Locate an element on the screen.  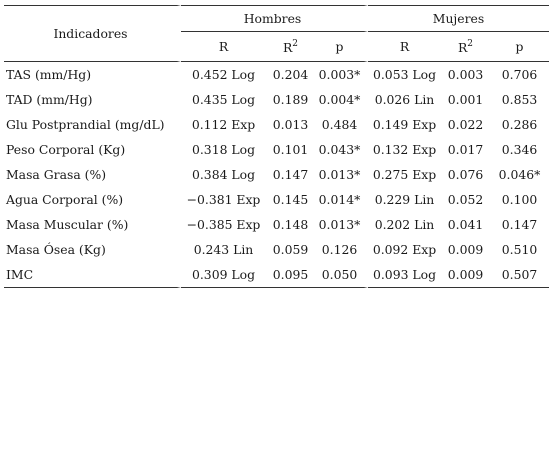
women-r2-header: R2 is located at coordinates (465, 47).